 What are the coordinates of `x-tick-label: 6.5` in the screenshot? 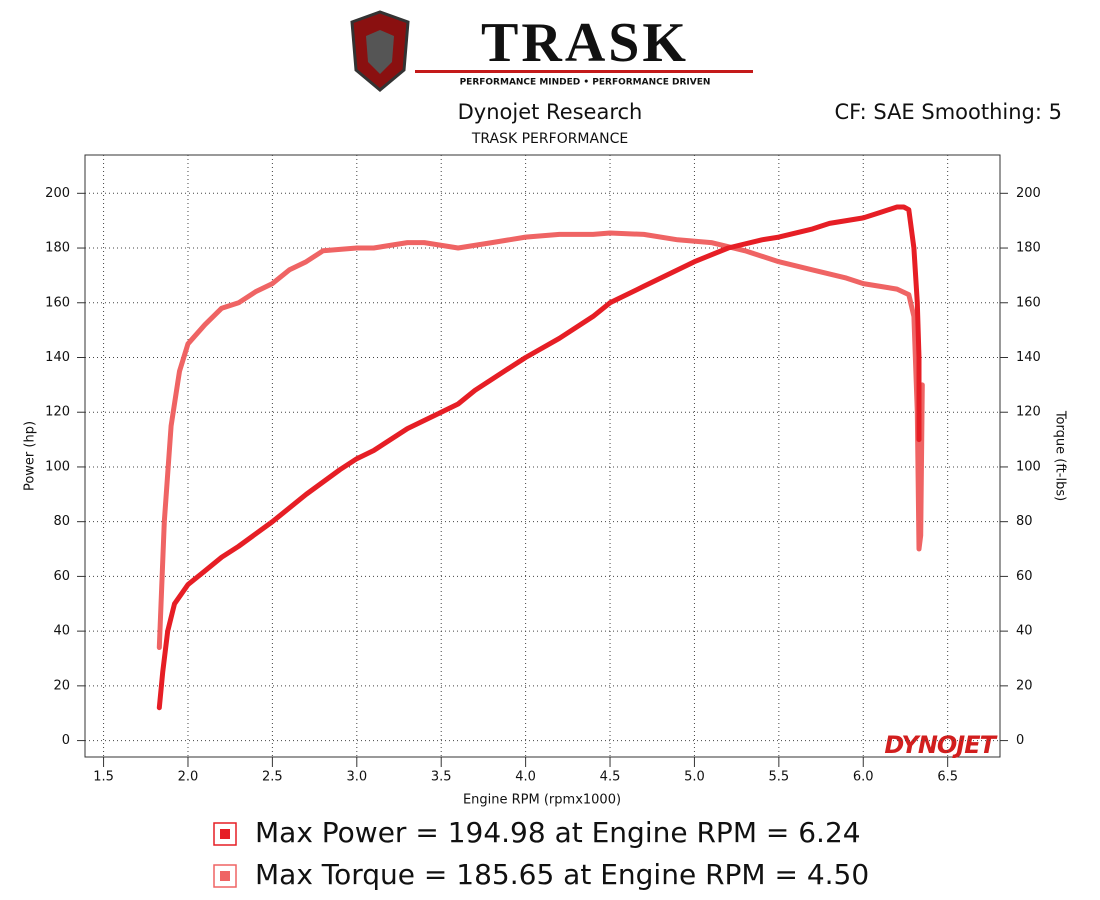 It's located at (947, 777).